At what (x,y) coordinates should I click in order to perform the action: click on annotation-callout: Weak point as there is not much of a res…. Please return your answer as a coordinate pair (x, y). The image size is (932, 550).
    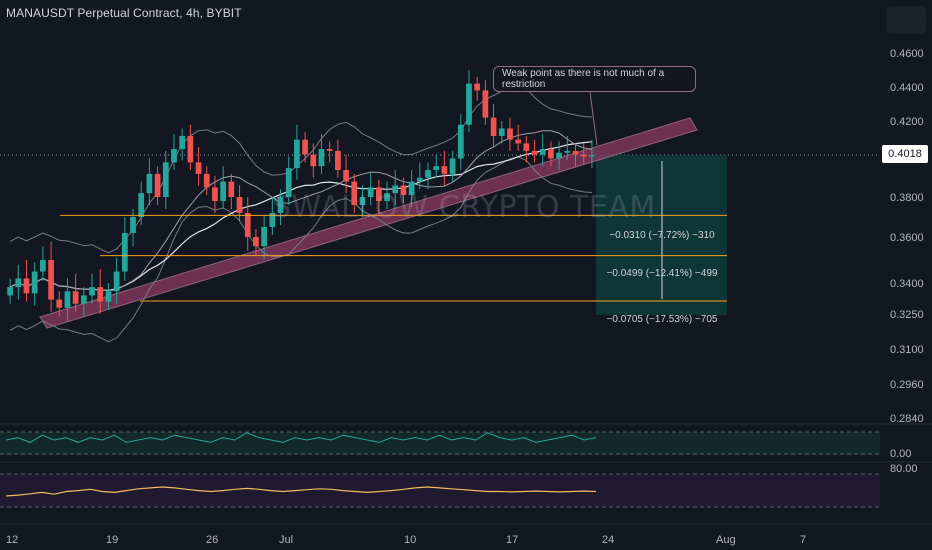
    Looking at the image, I should click on (594, 79).